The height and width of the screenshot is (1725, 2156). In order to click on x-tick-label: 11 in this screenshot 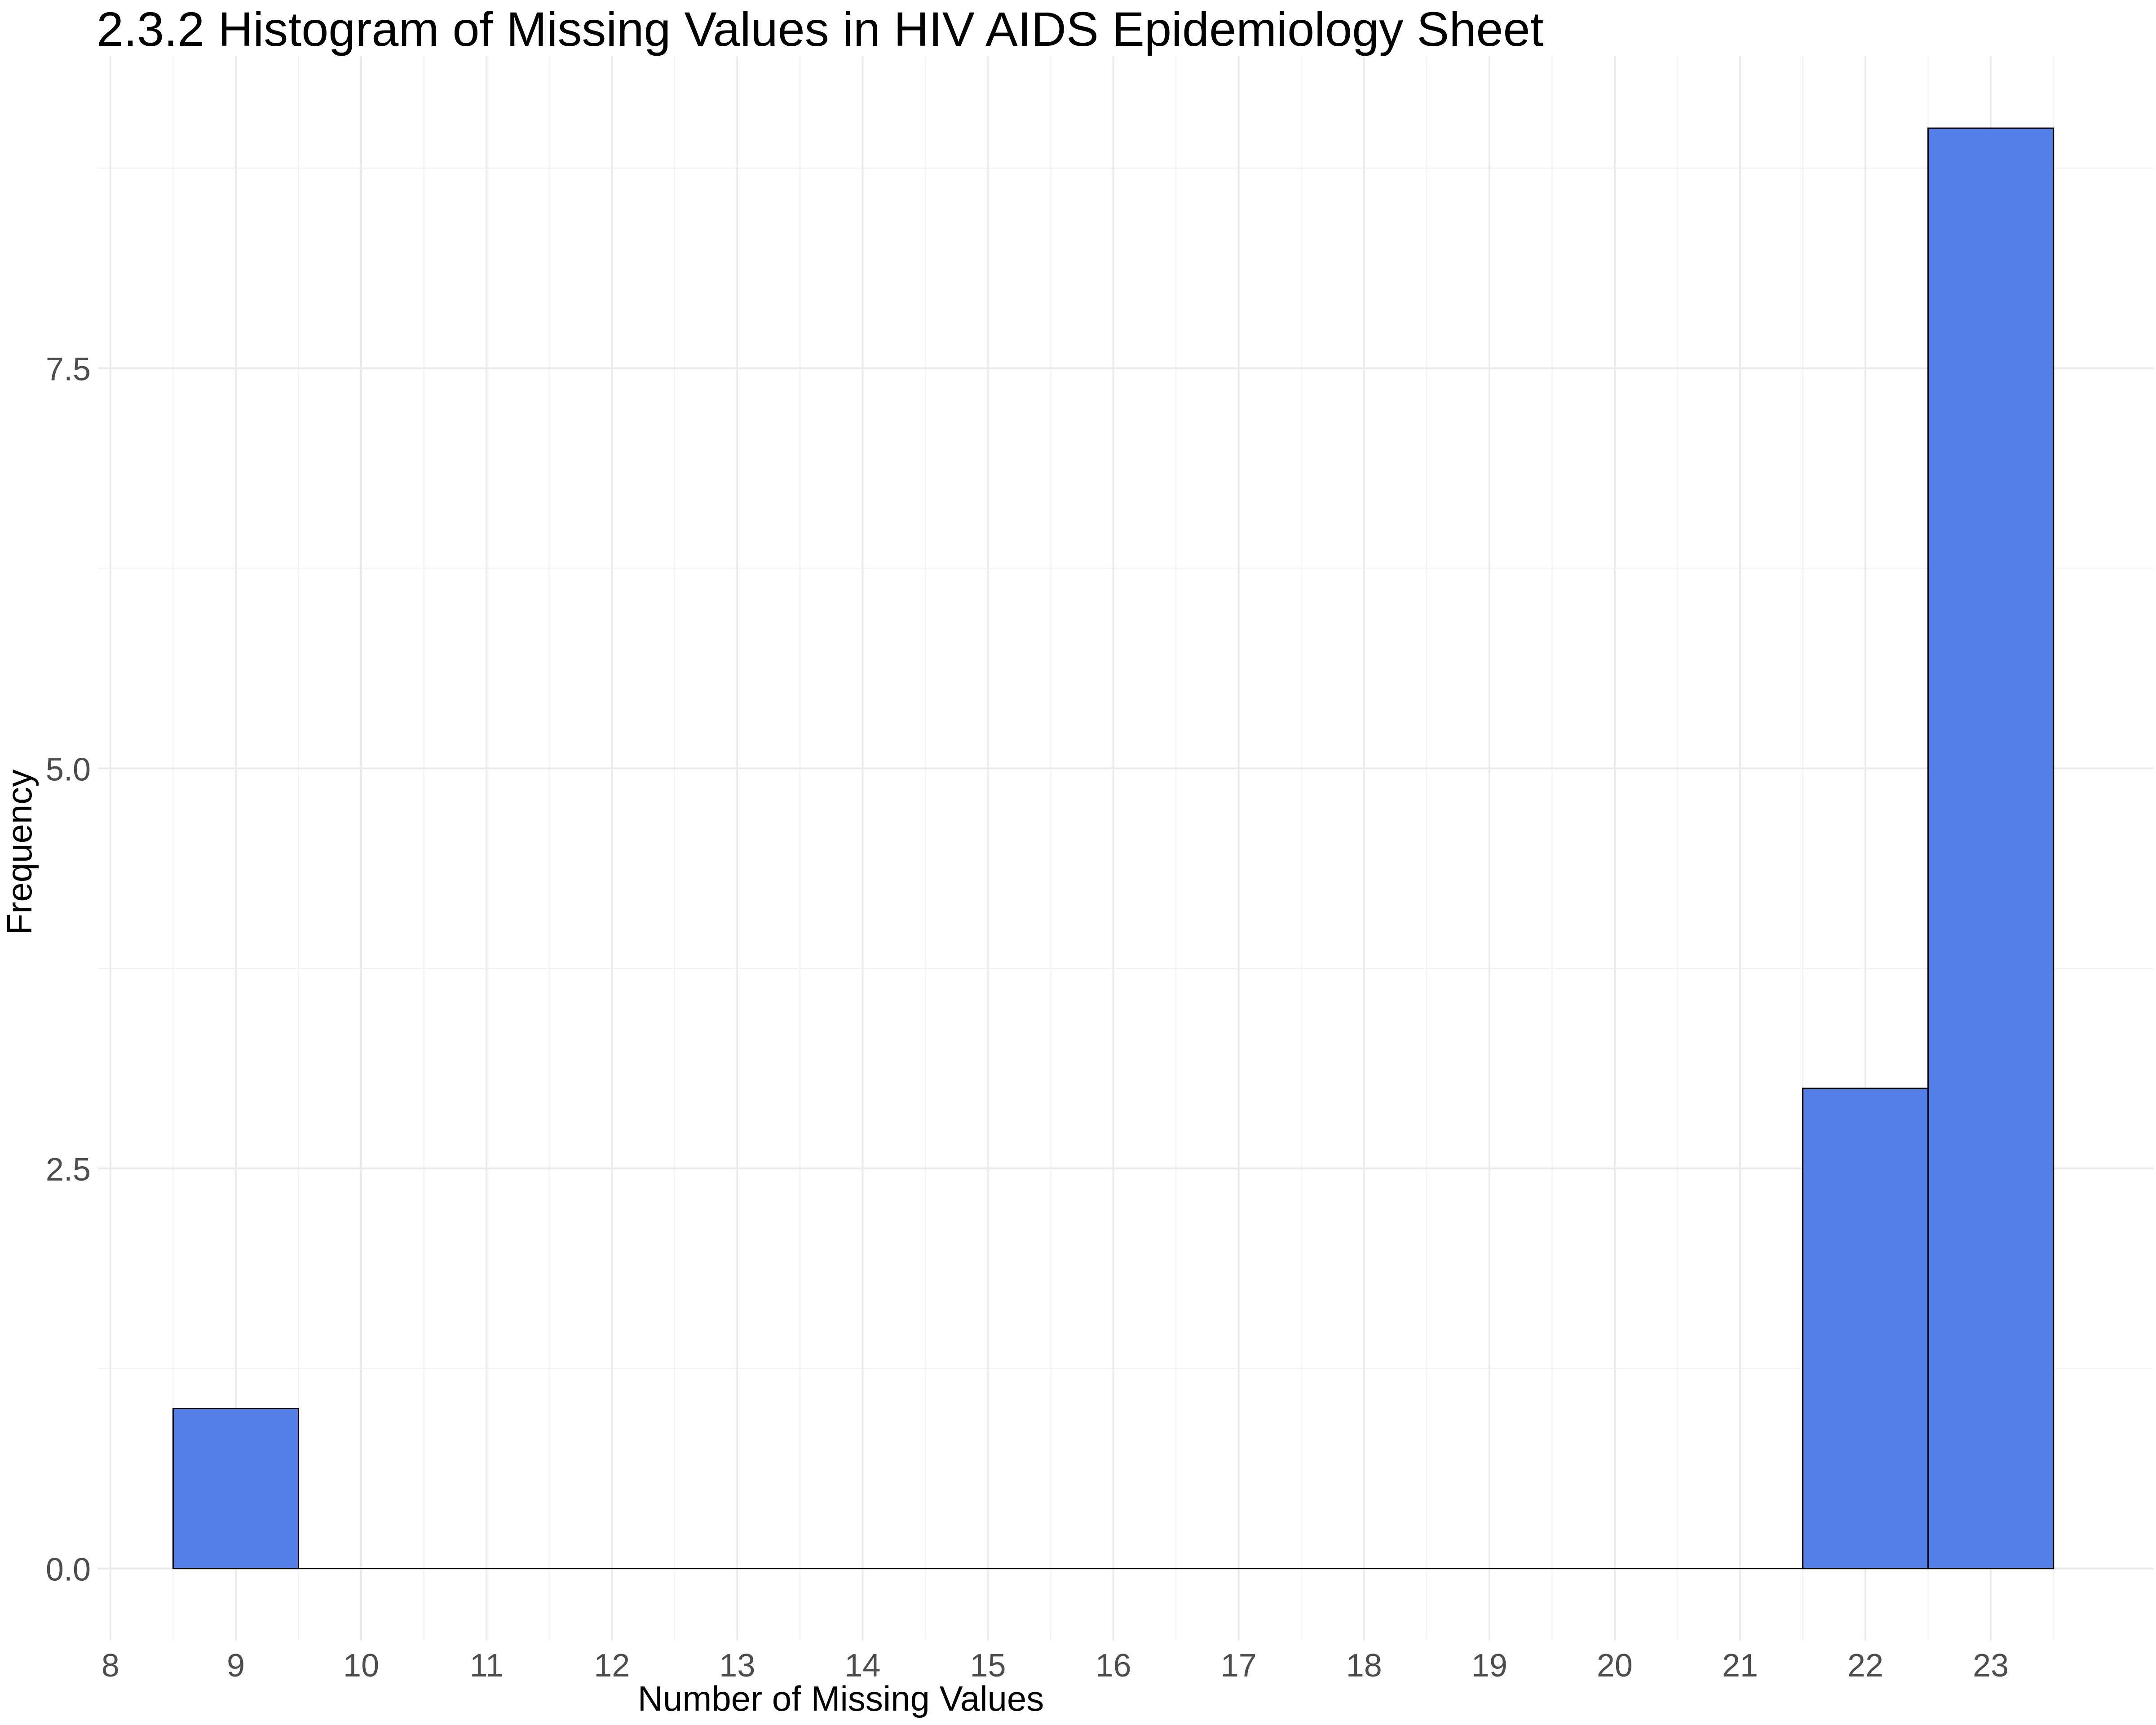, I will do `click(487, 1666)`.